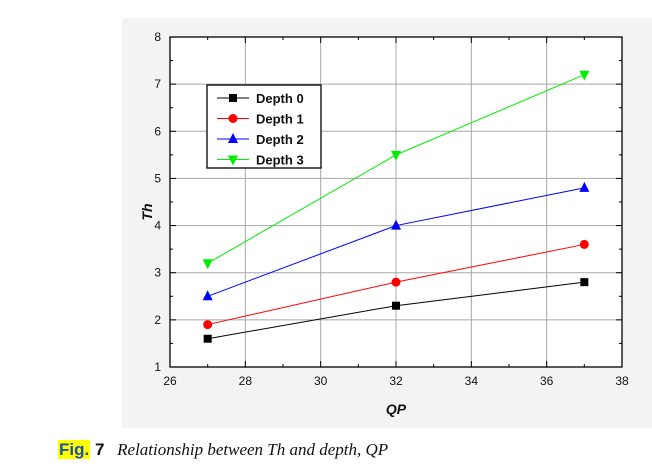 This screenshot has width=652, height=474. I want to click on legend-label-depth-3: Depth 3, so click(280, 160).